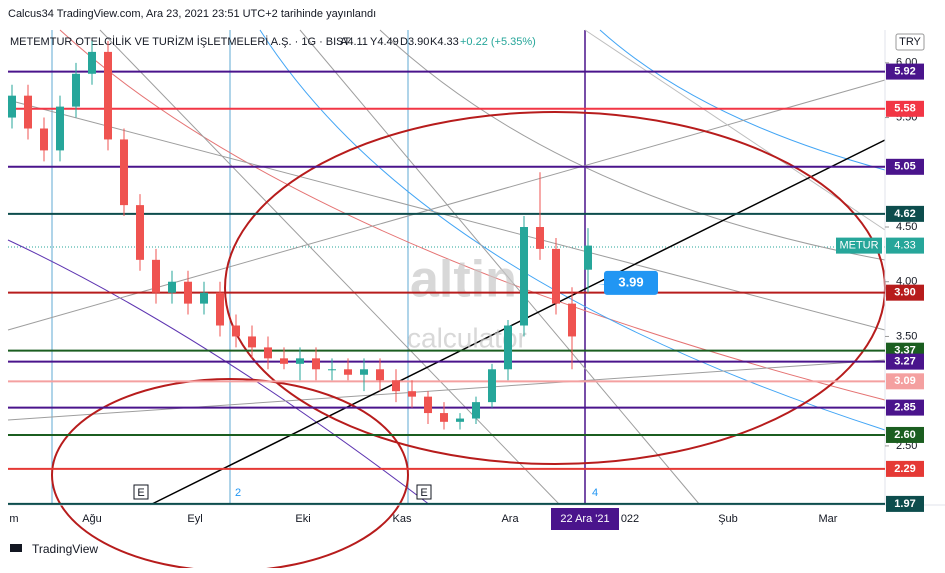  What do you see at coordinates (463, 280) in the screenshot?
I see `watermark-text: altin` at bounding box center [463, 280].